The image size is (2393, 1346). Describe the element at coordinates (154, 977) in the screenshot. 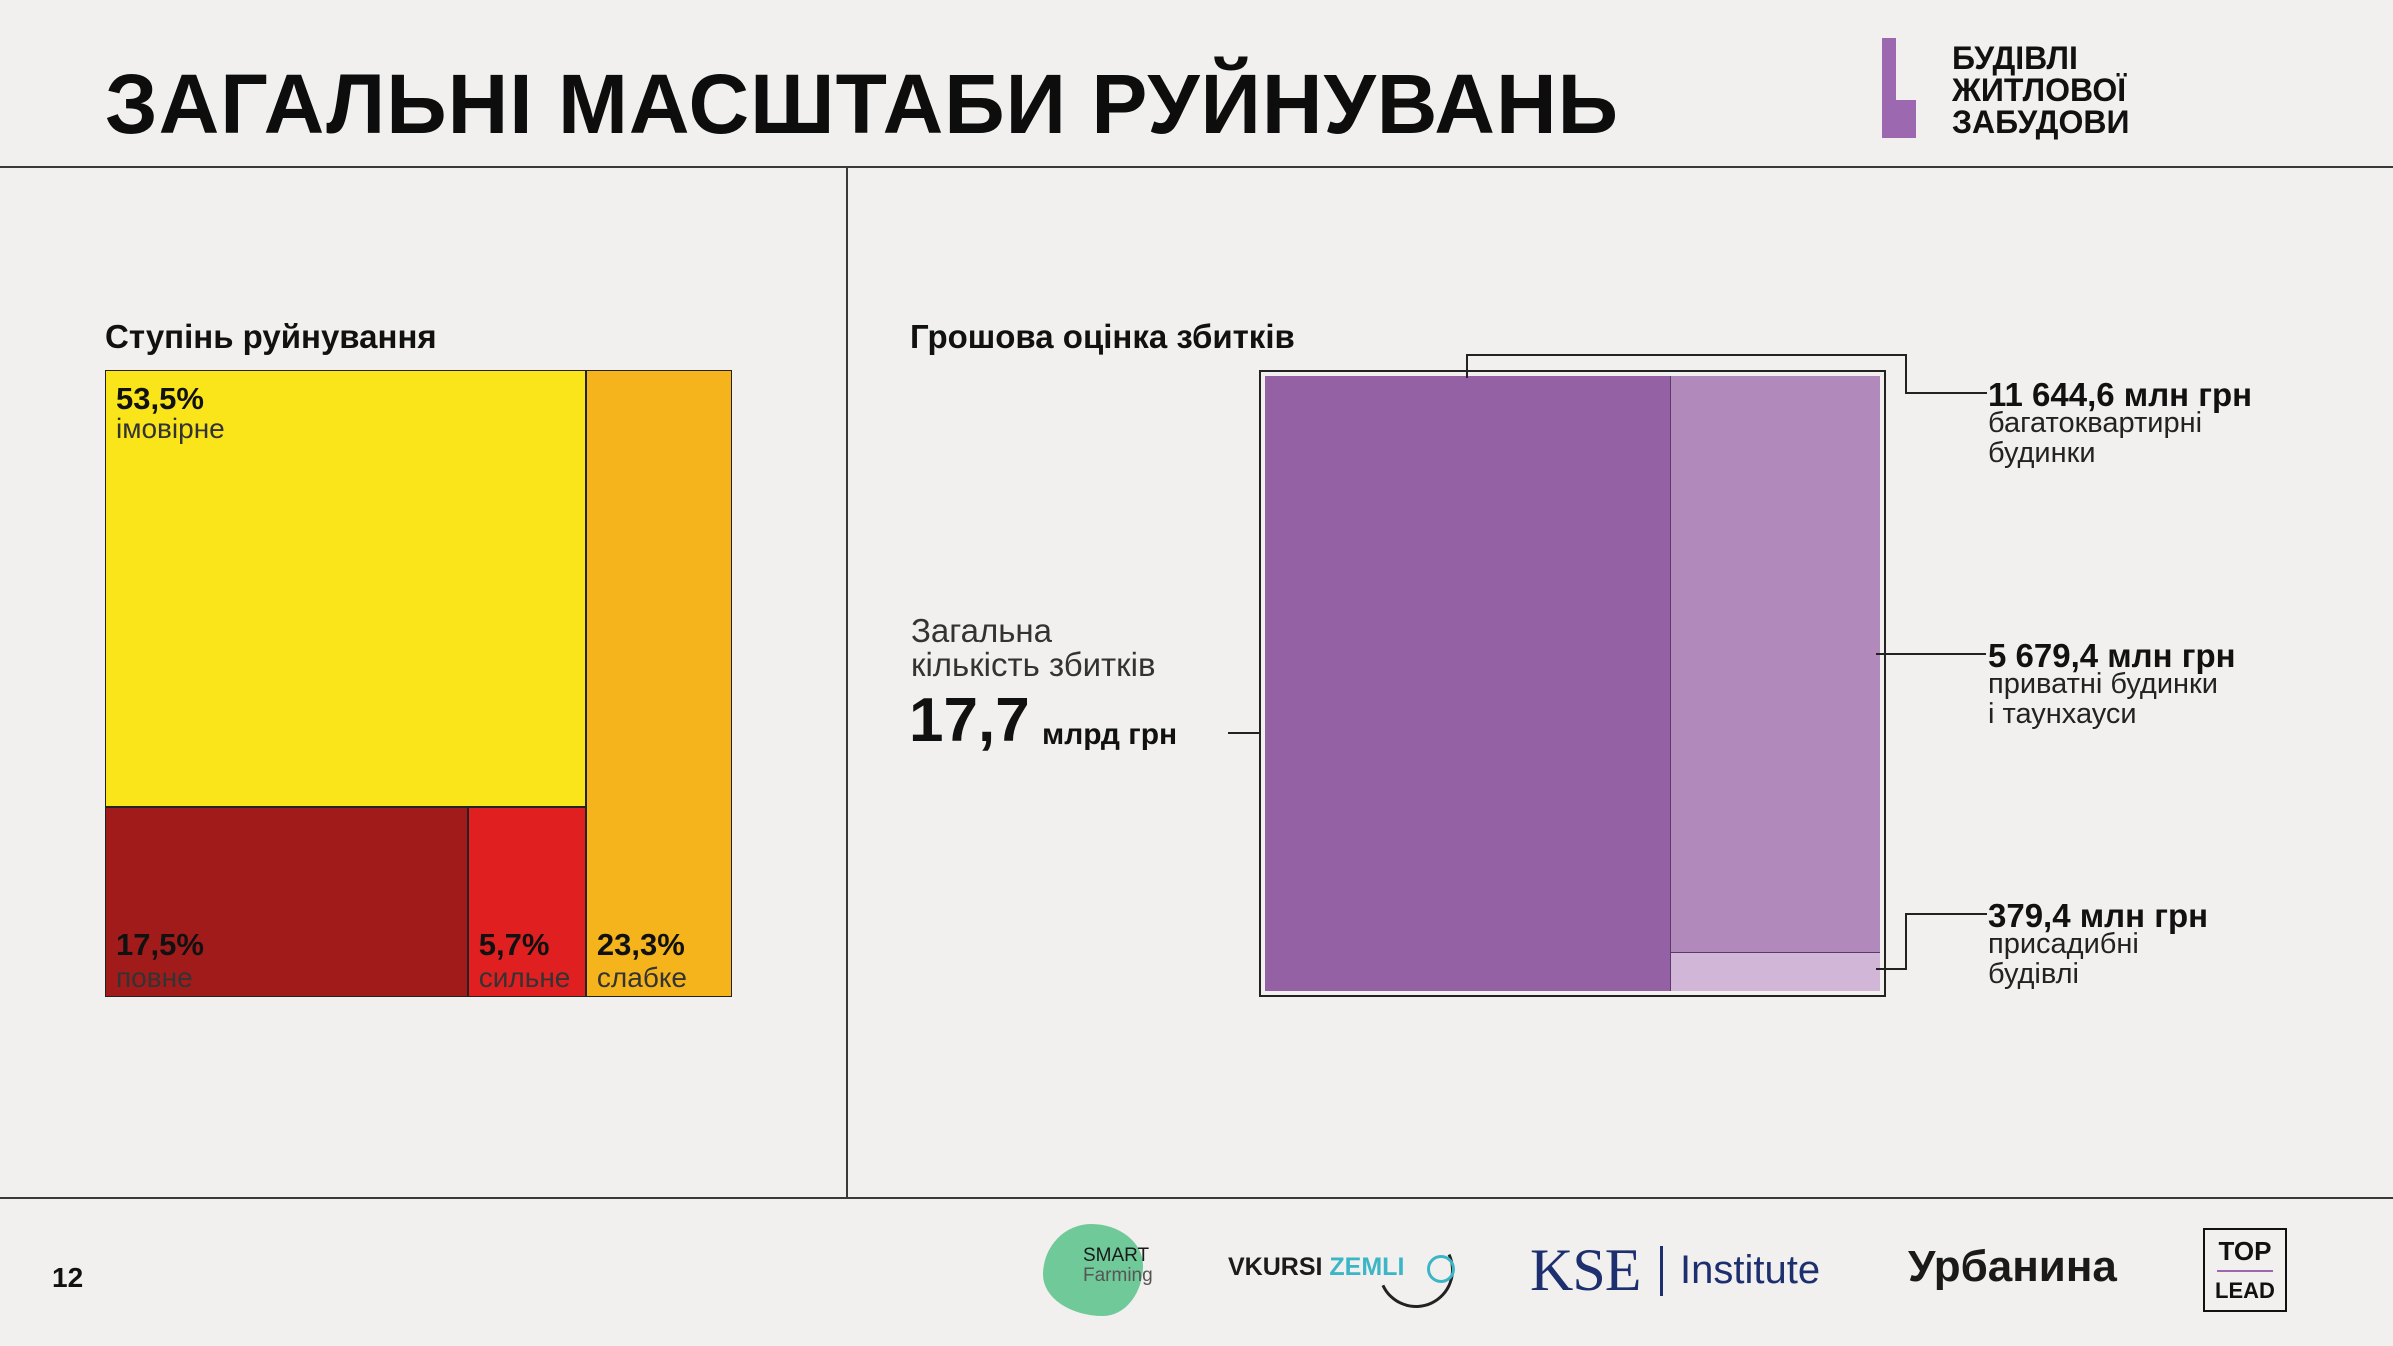

I see `cell-label: повне` at that location.